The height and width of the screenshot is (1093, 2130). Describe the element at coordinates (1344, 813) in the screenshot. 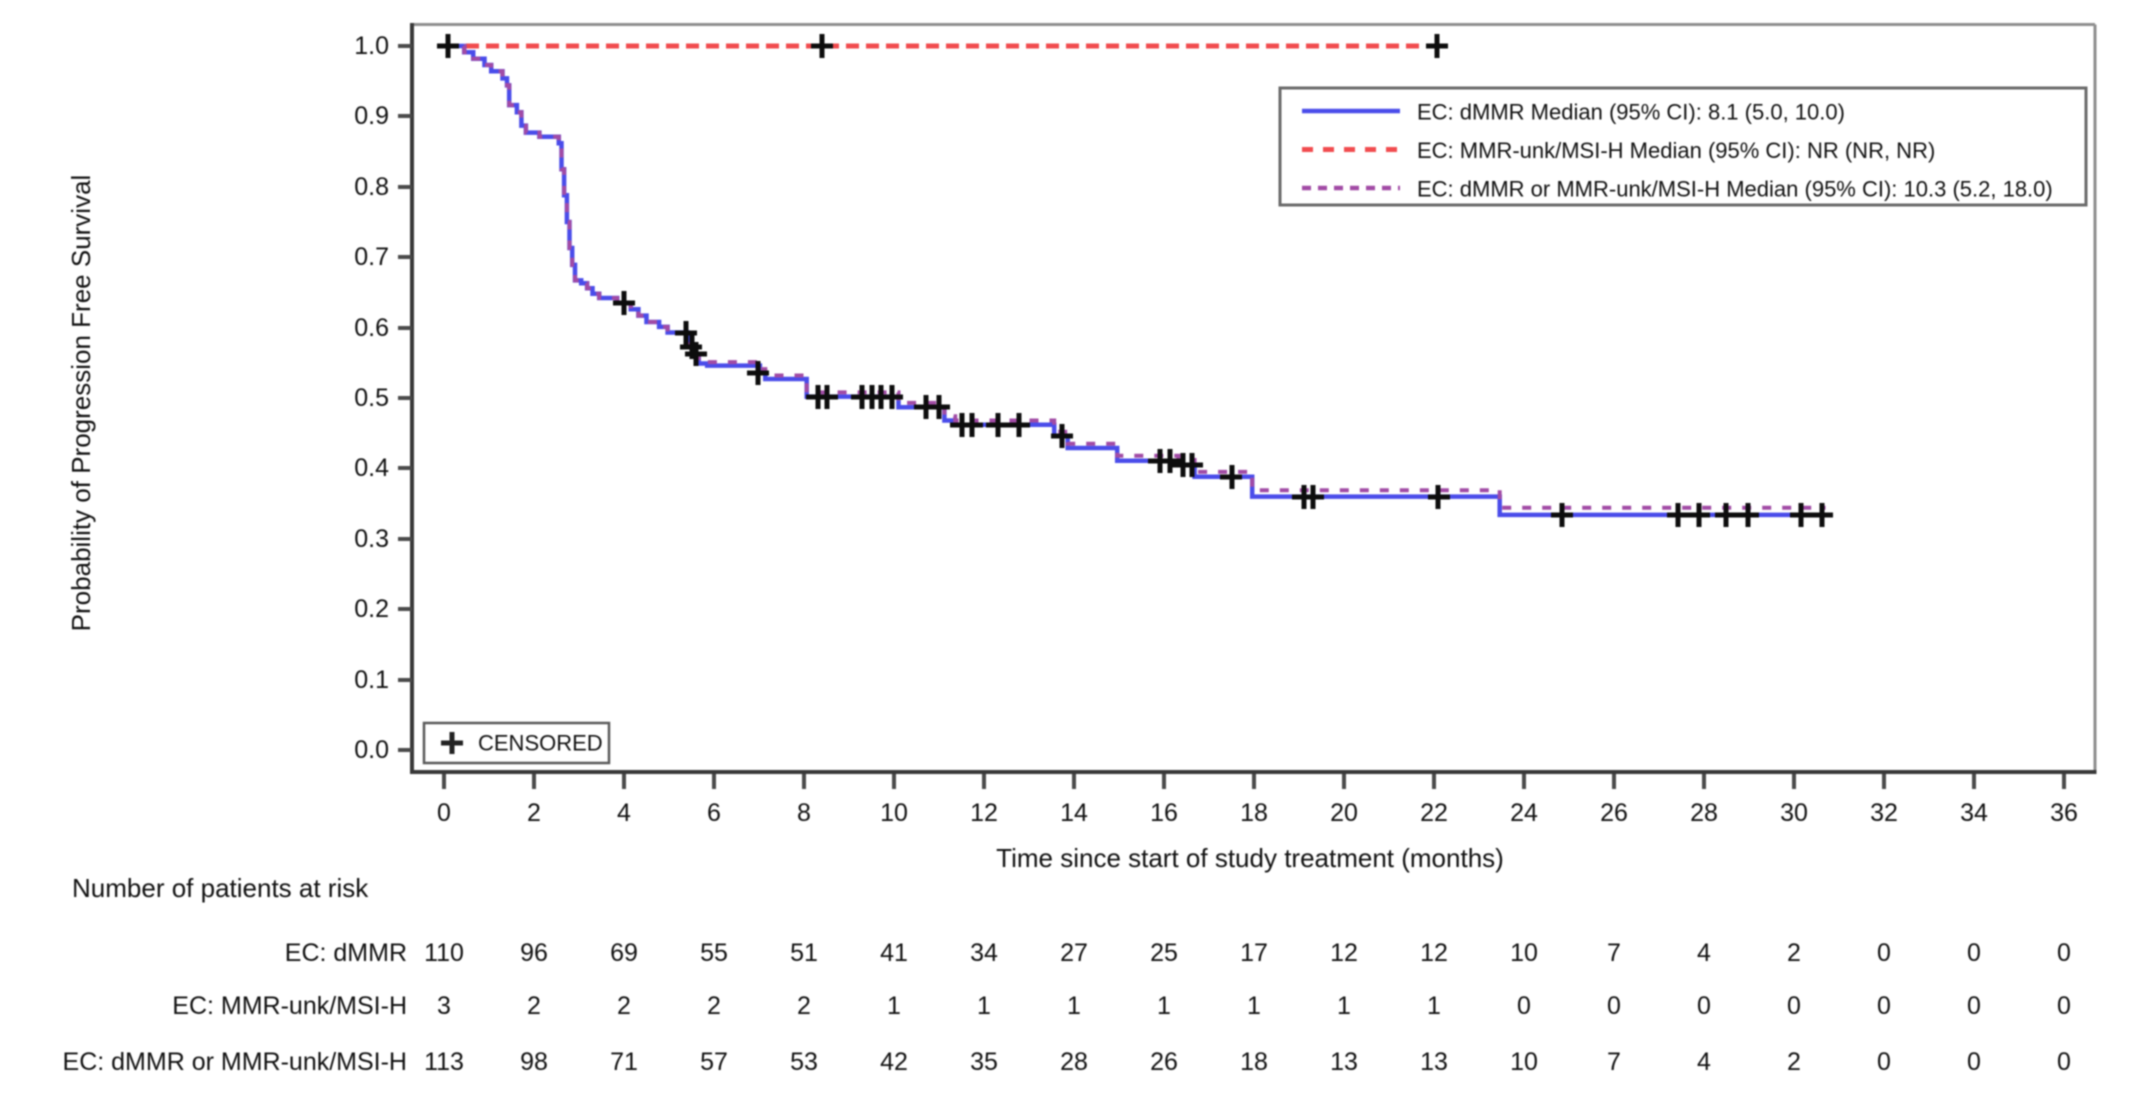

I see `svg-text: 20` at that location.